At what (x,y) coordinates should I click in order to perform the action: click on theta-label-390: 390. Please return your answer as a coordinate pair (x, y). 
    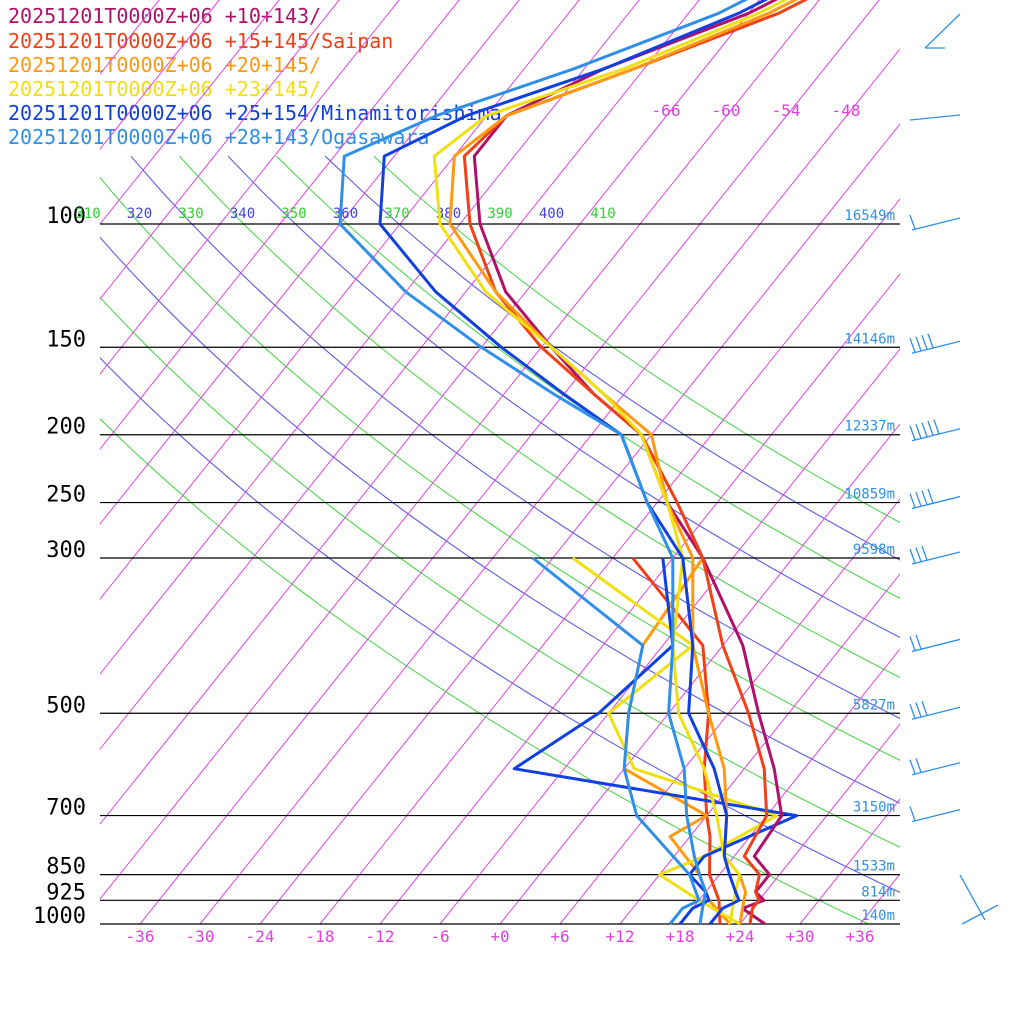
    Looking at the image, I should click on (499, 214).